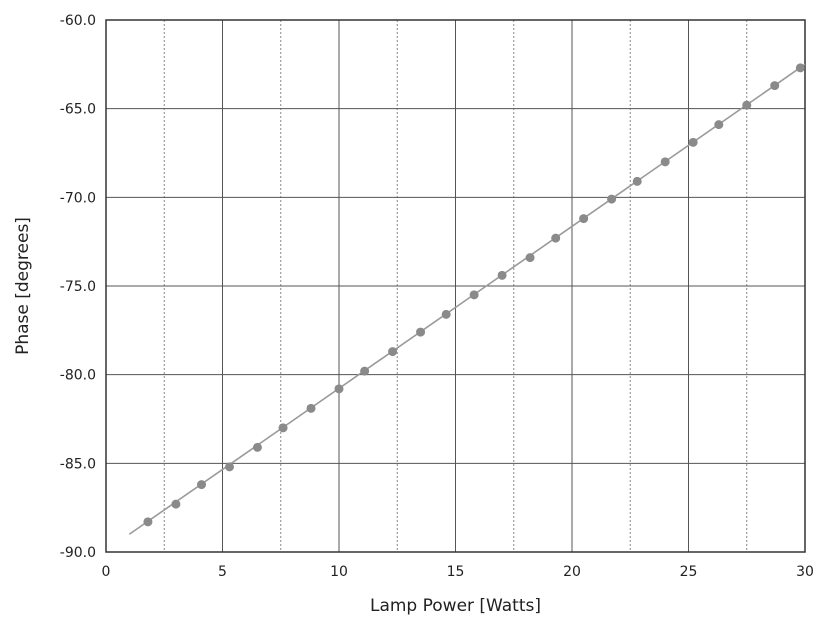 Image resolution: width=817 pixels, height=619 pixels. Describe the element at coordinates (78, 21) in the screenshot. I see `y-tick-label: -60.0` at that location.